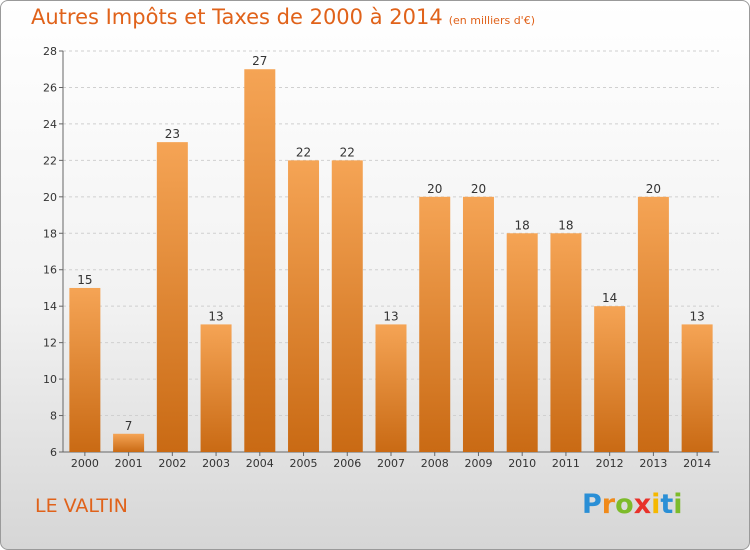 Image resolution: width=750 pixels, height=550 pixels. Describe the element at coordinates (50, 160) in the screenshot. I see `y-tick-label: 22` at that location.